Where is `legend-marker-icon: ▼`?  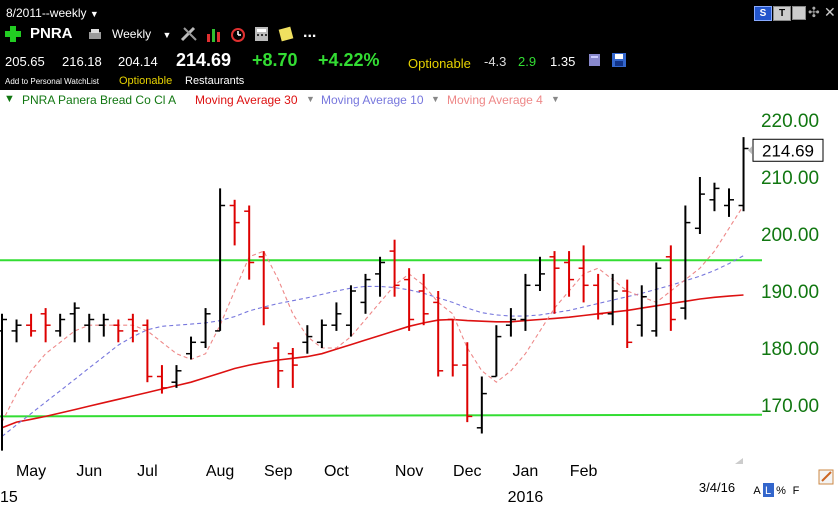
legend-marker-icon: ▼ is located at coordinates (9, 99).